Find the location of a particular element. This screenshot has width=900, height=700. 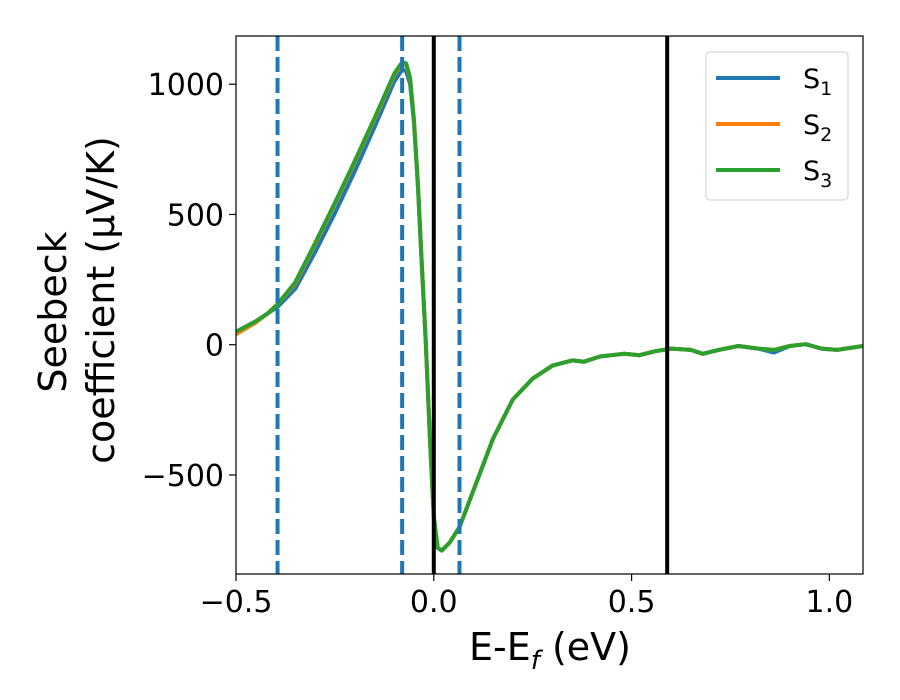

x-tick-label-0: −0.5 is located at coordinates (236, 602).